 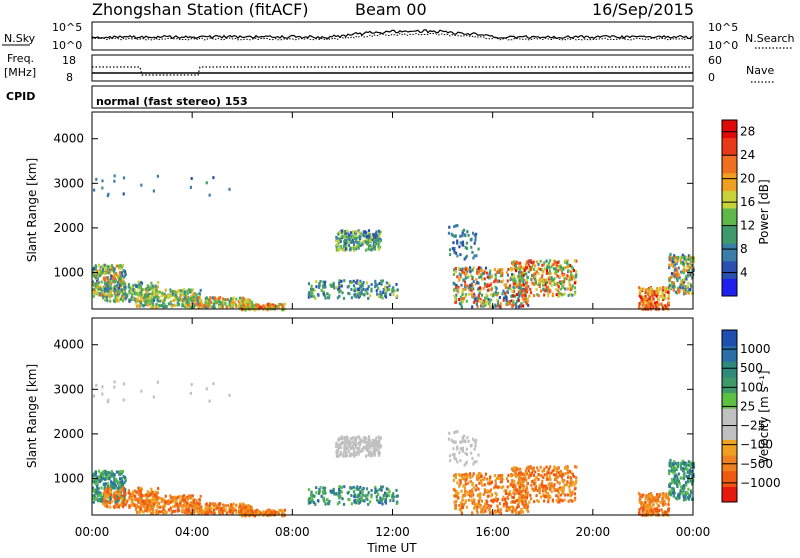 What do you see at coordinates (69, 77) in the screenshot?
I see `freq-tick-bottom: 8` at bounding box center [69, 77].